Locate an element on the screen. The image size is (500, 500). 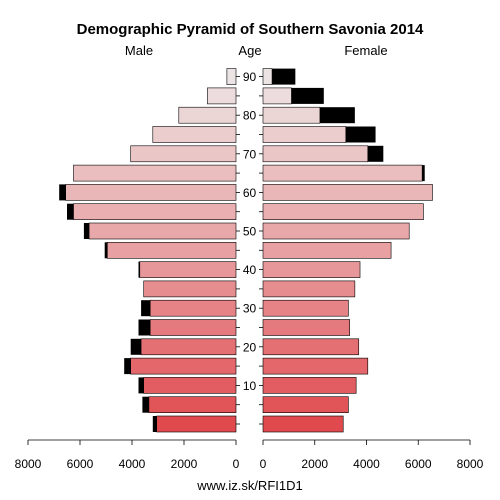
male-x-tick-label: 2000 is located at coordinates (184, 464).